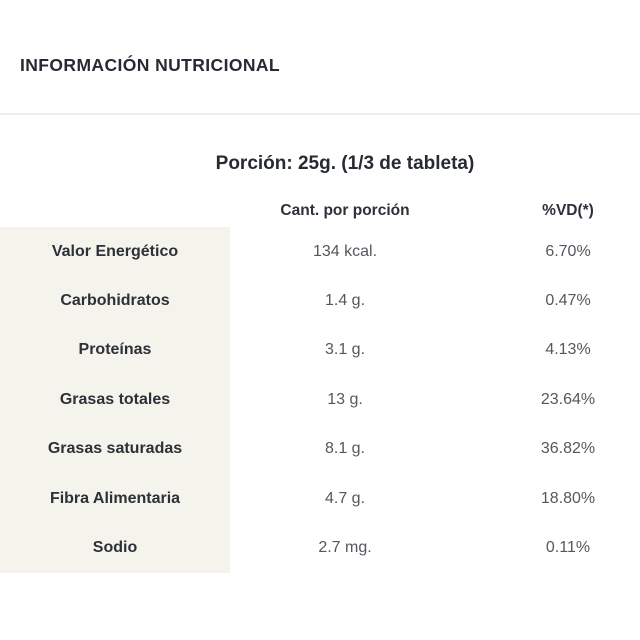 The image size is (640, 640). I want to click on nutrient-amount: 3.1 g., so click(345, 350).